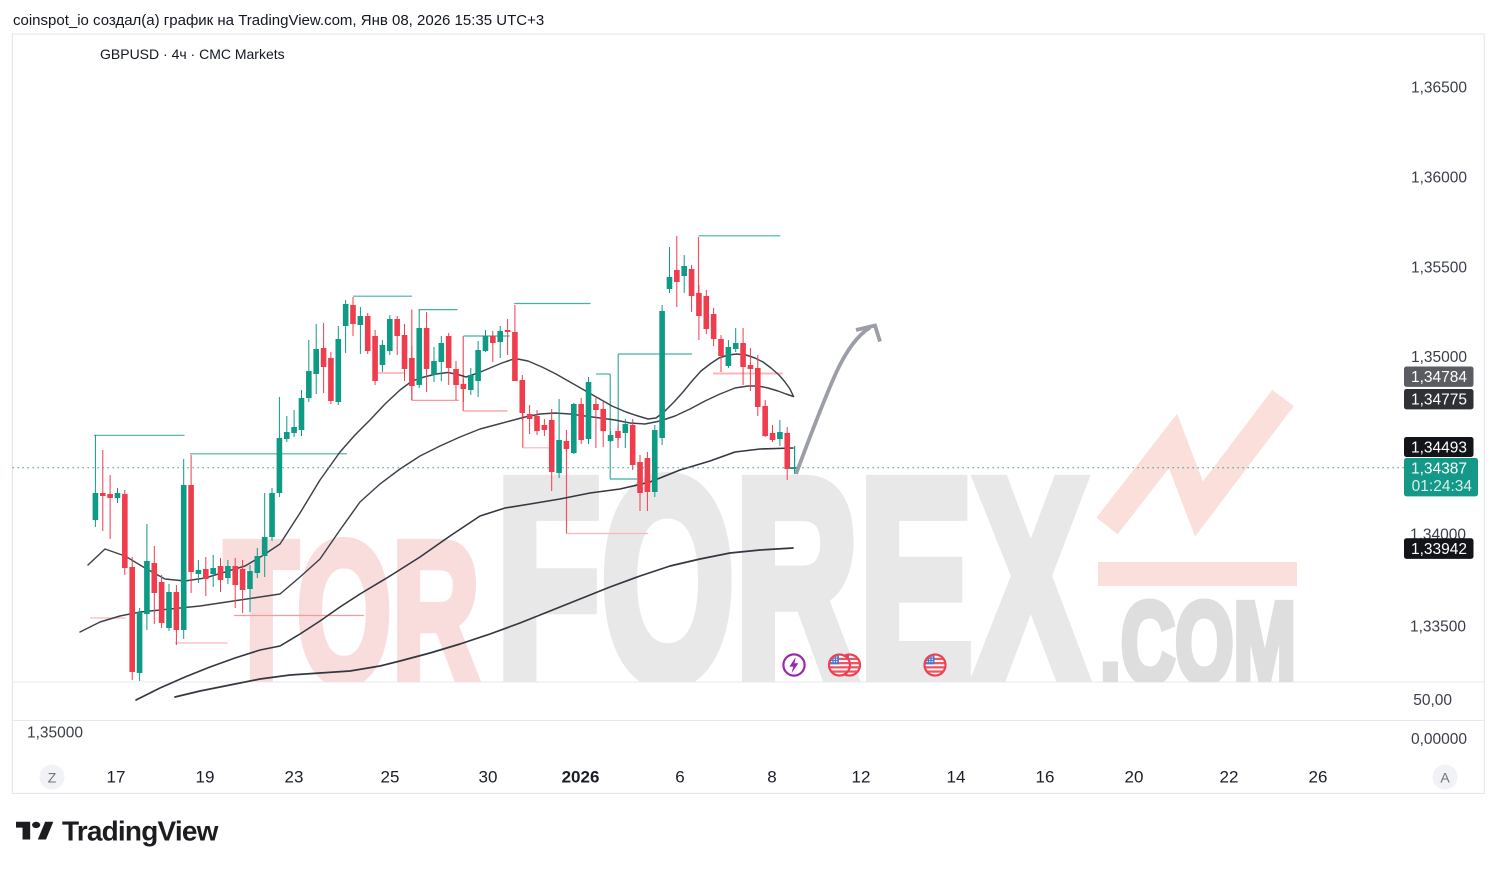 This screenshot has height=869, width=1498. Describe the element at coordinates (1045, 776) in the screenshot. I see `svg-text: 16` at that location.